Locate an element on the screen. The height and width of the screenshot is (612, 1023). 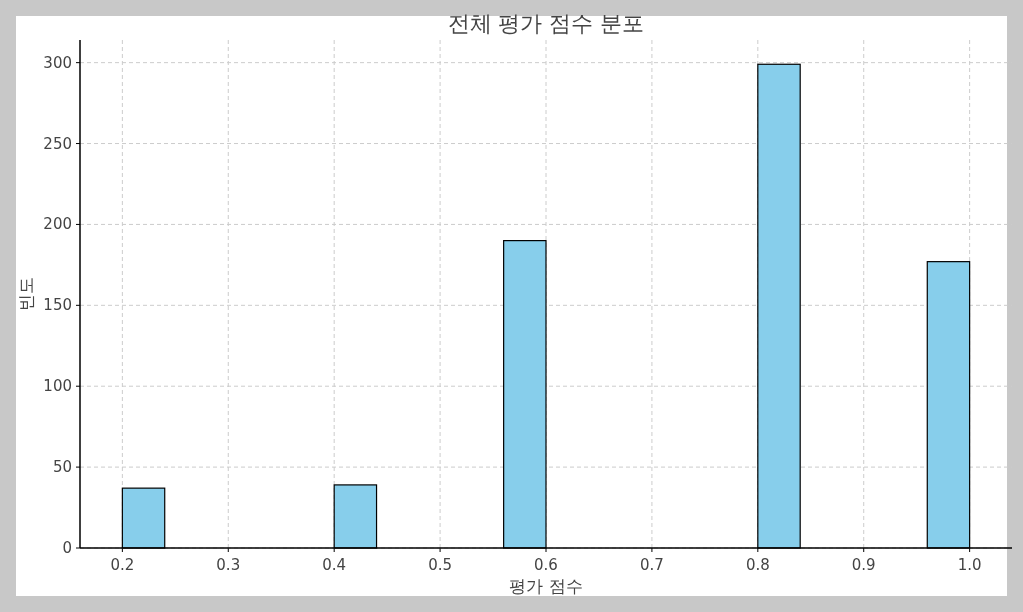
y-axis-title: 빈도 is located at coordinates (26, 294).